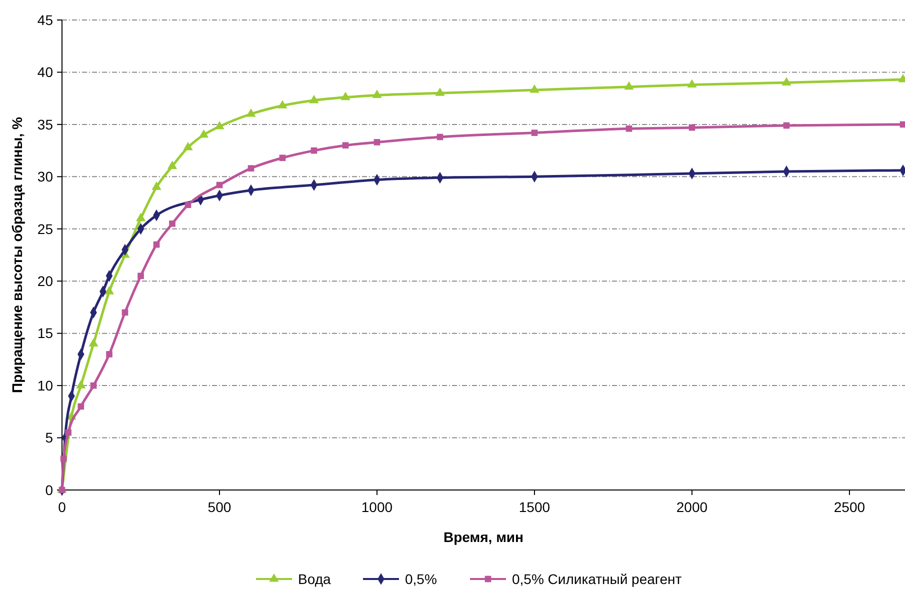  Describe the element at coordinates (421, 579) in the screenshot. I see `legend-label: 0,5%` at that location.